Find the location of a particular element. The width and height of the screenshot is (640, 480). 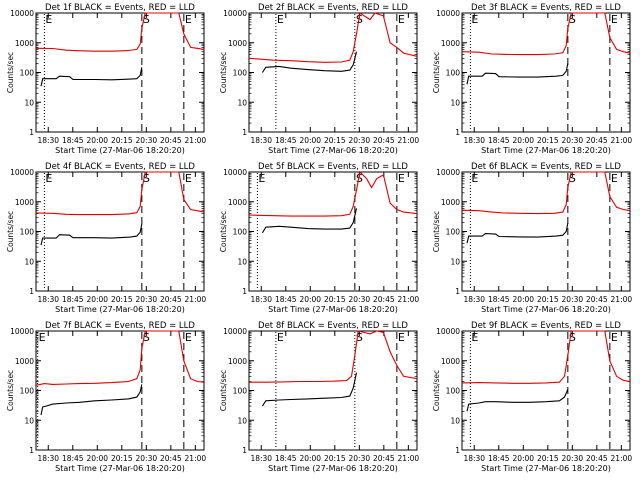

panel-title: Det 4f BLACK = Events, RED = LLD is located at coordinates (120, 167).